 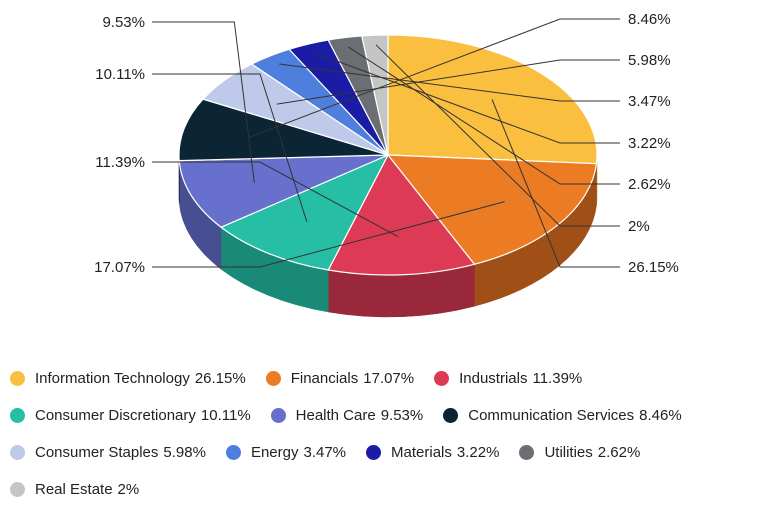 I want to click on legend-item-real-estate: Real Estate 2%, so click(x=74, y=489).